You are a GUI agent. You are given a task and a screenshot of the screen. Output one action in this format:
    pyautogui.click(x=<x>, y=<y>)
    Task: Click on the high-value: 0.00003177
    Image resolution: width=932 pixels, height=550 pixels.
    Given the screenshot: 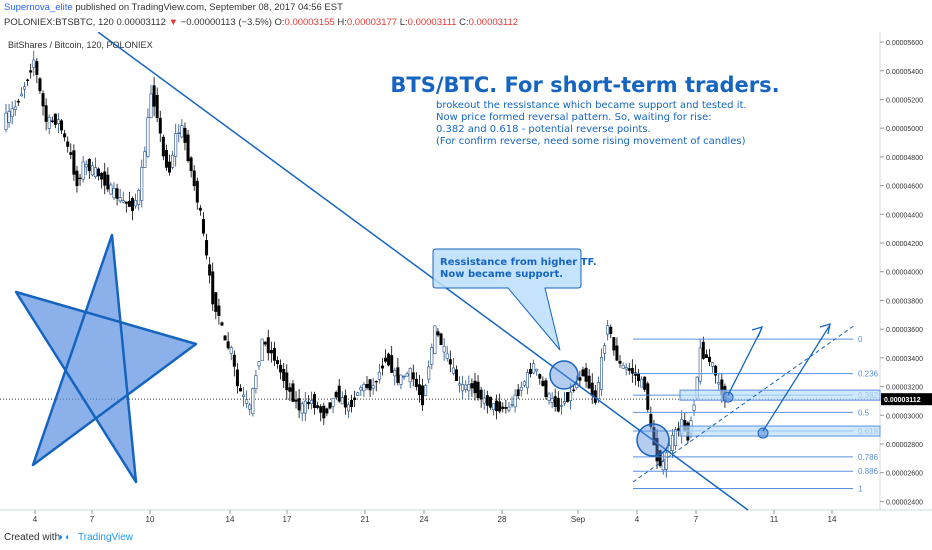 What is the action you would take?
    pyautogui.click(x=372, y=22)
    